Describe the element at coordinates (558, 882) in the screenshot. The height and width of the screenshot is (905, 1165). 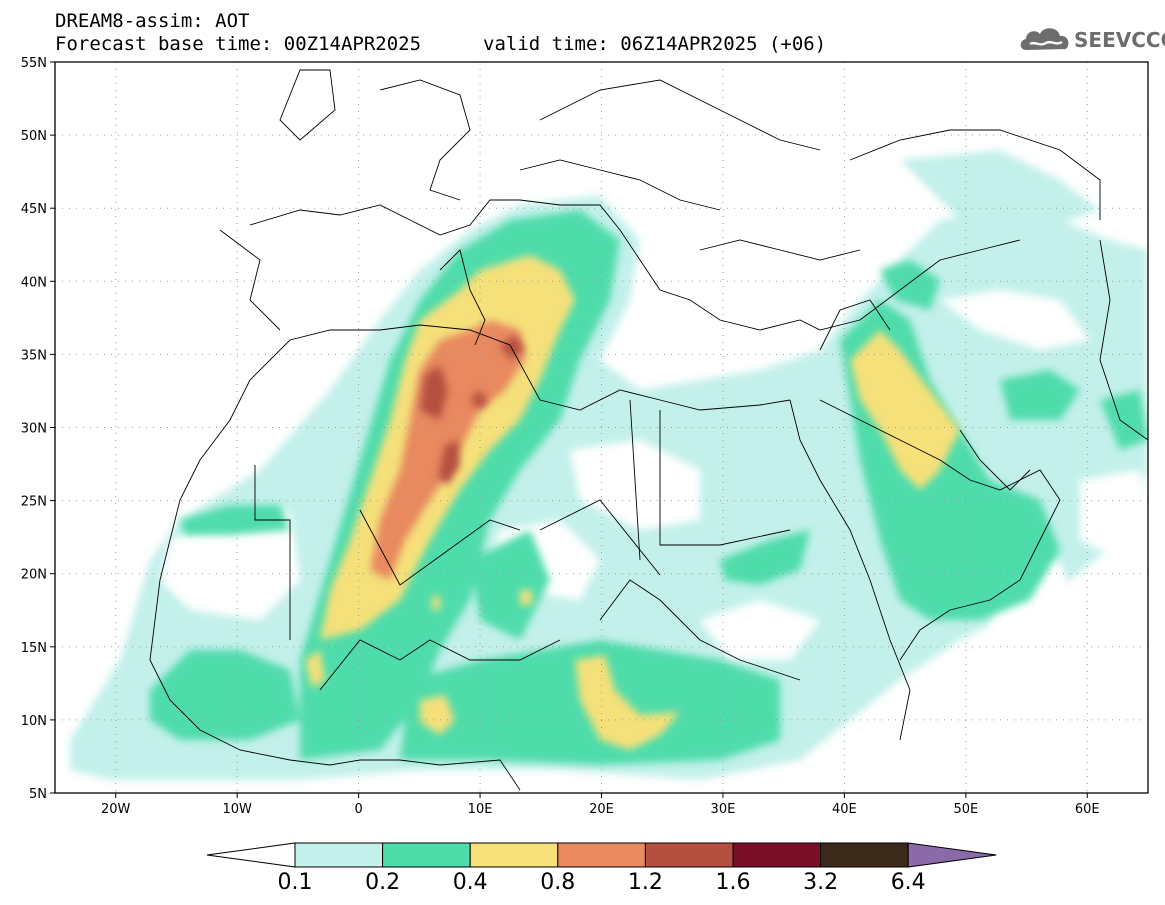
I see `colorbar-label: 0.8` at that location.